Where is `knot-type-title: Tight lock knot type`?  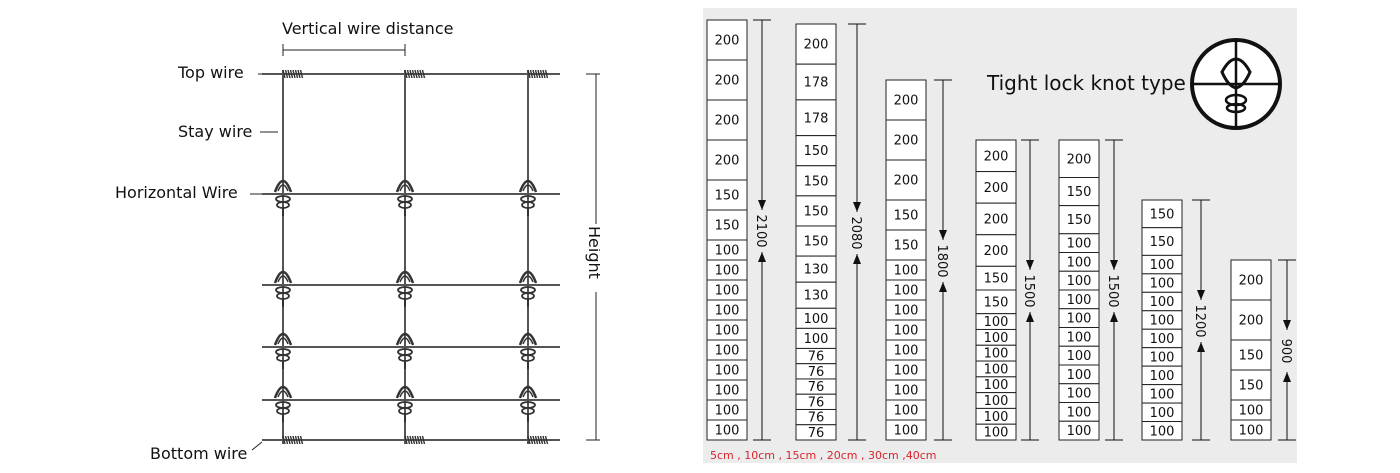
knot-type-title: Tight lock knot type is located at coordinates (1086, 83).